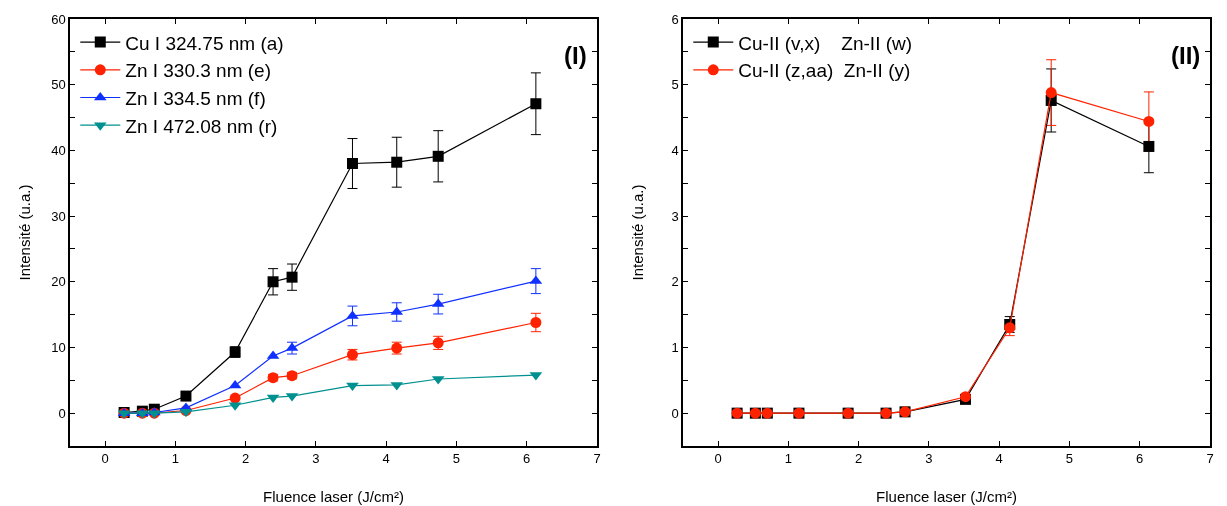  I want to click on y-tick-label: 60, so click(58, 19).